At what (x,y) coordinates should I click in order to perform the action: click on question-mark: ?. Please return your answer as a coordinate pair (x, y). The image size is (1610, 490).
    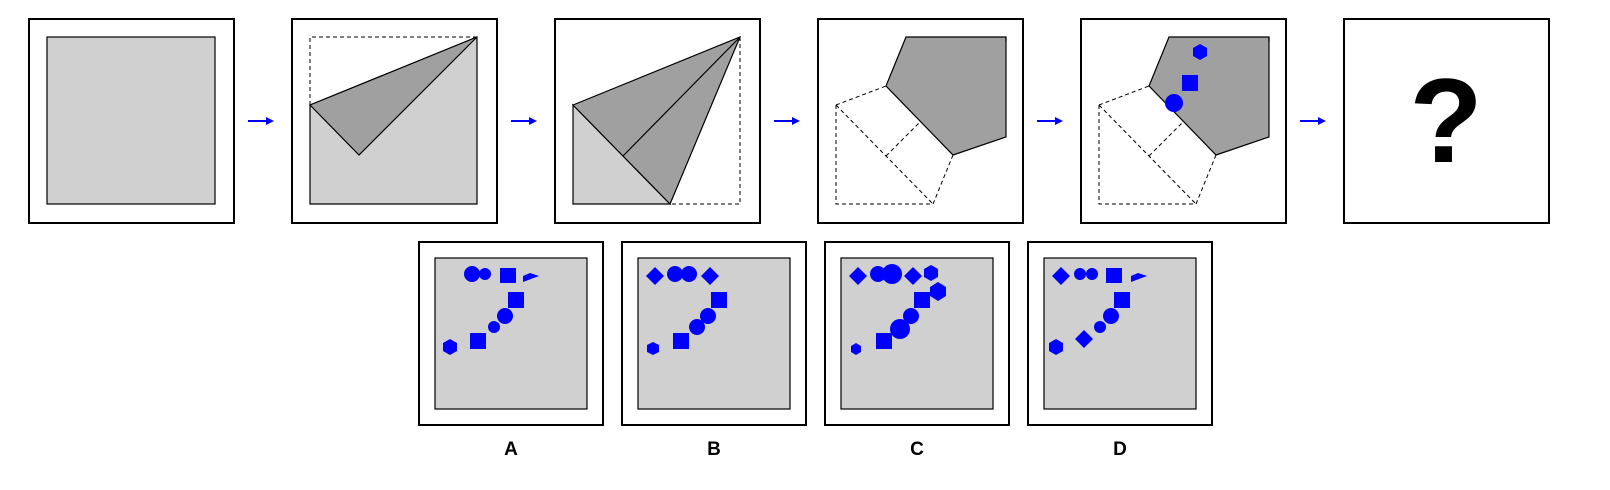
    Looking at the image, I should click on (1445, 121).